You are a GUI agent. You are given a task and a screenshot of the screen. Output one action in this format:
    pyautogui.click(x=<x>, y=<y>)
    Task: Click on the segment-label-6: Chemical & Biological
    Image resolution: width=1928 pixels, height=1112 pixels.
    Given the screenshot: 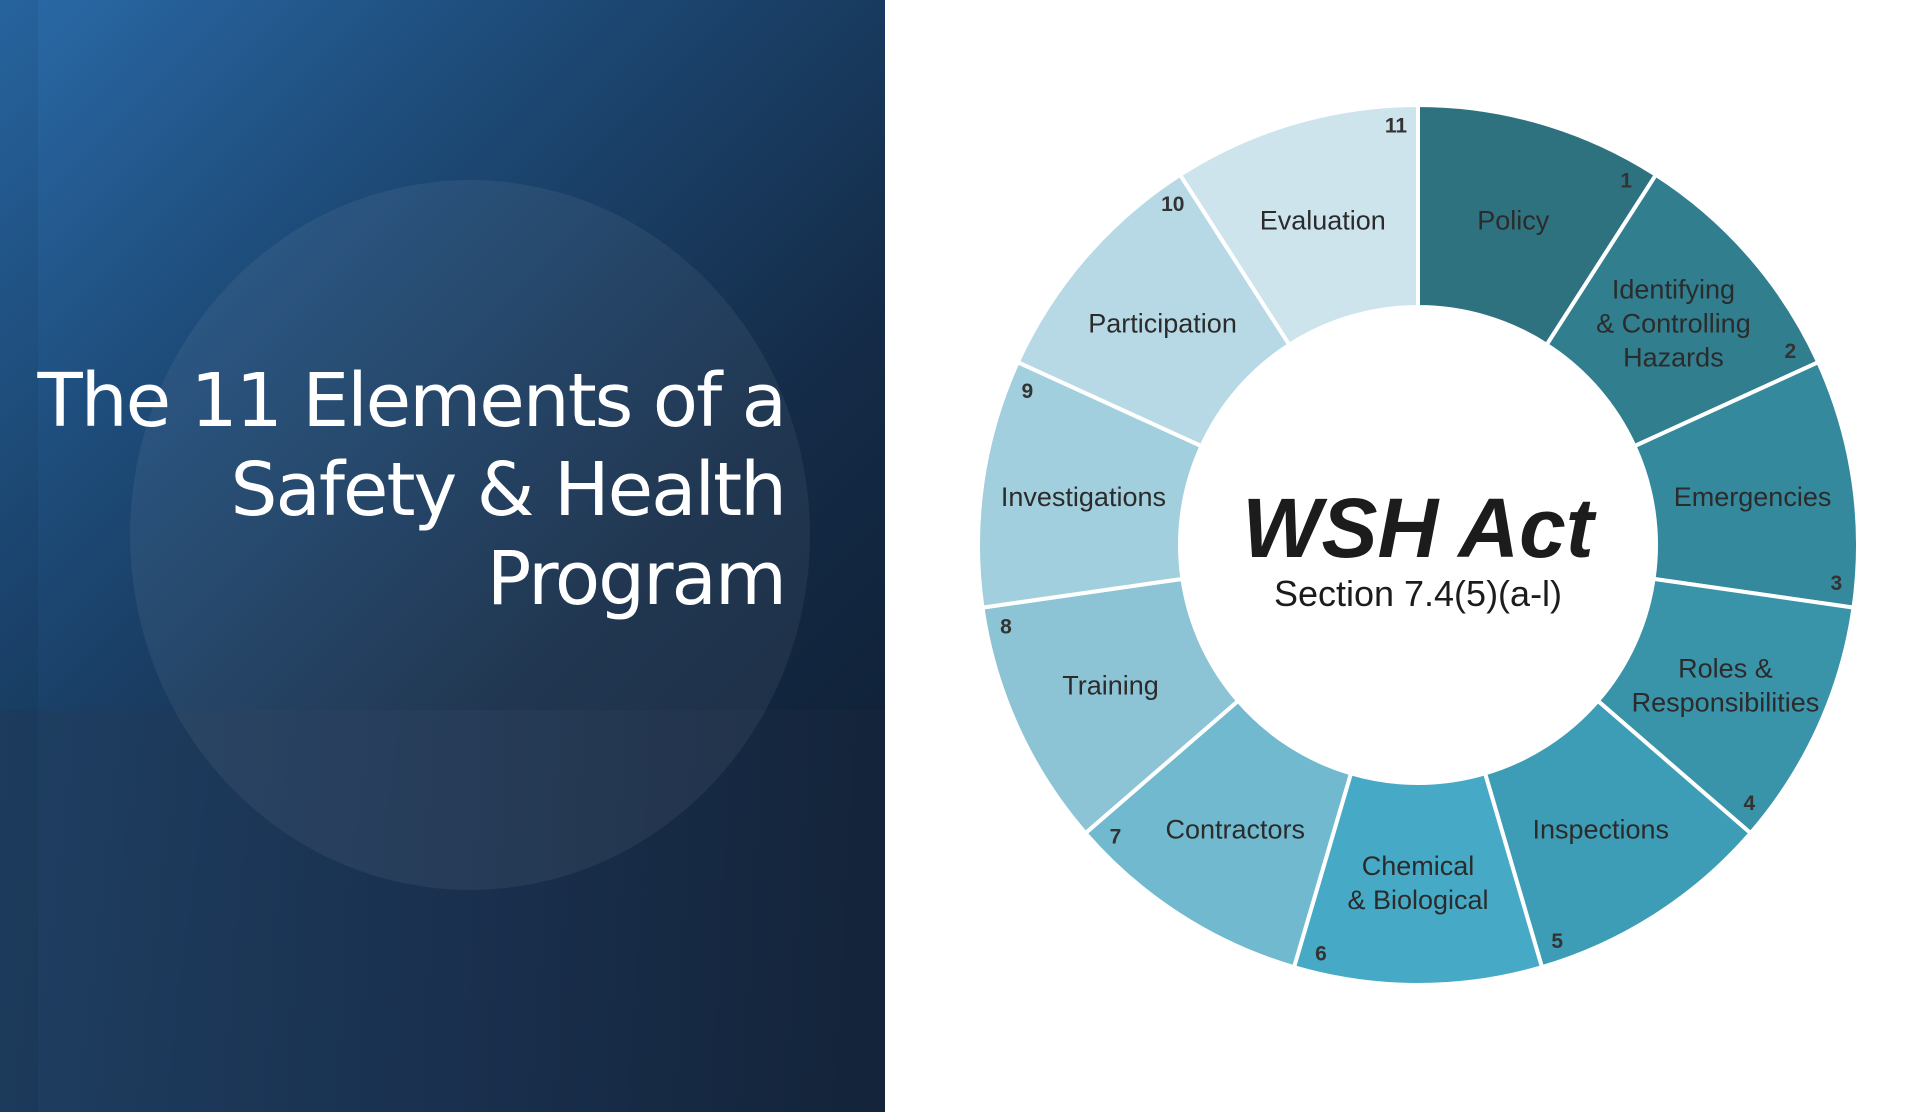 What is the action you would take?
    pyautogui.click(x=1417, y=883)
    